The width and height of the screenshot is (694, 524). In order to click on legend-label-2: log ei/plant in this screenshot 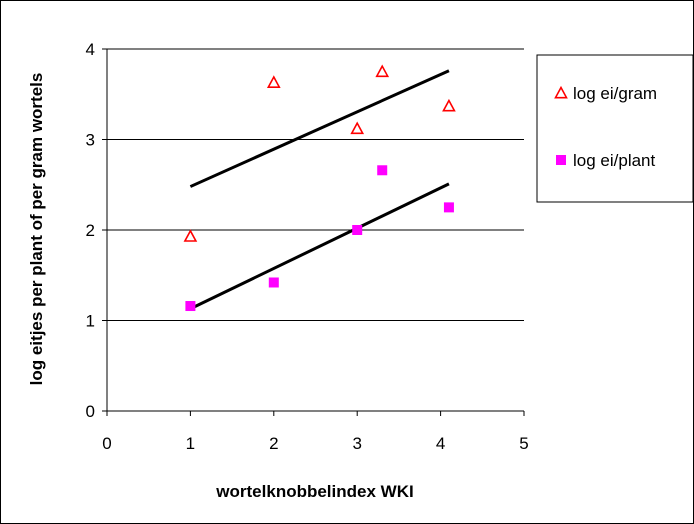, I will do `click(614, 160)`.